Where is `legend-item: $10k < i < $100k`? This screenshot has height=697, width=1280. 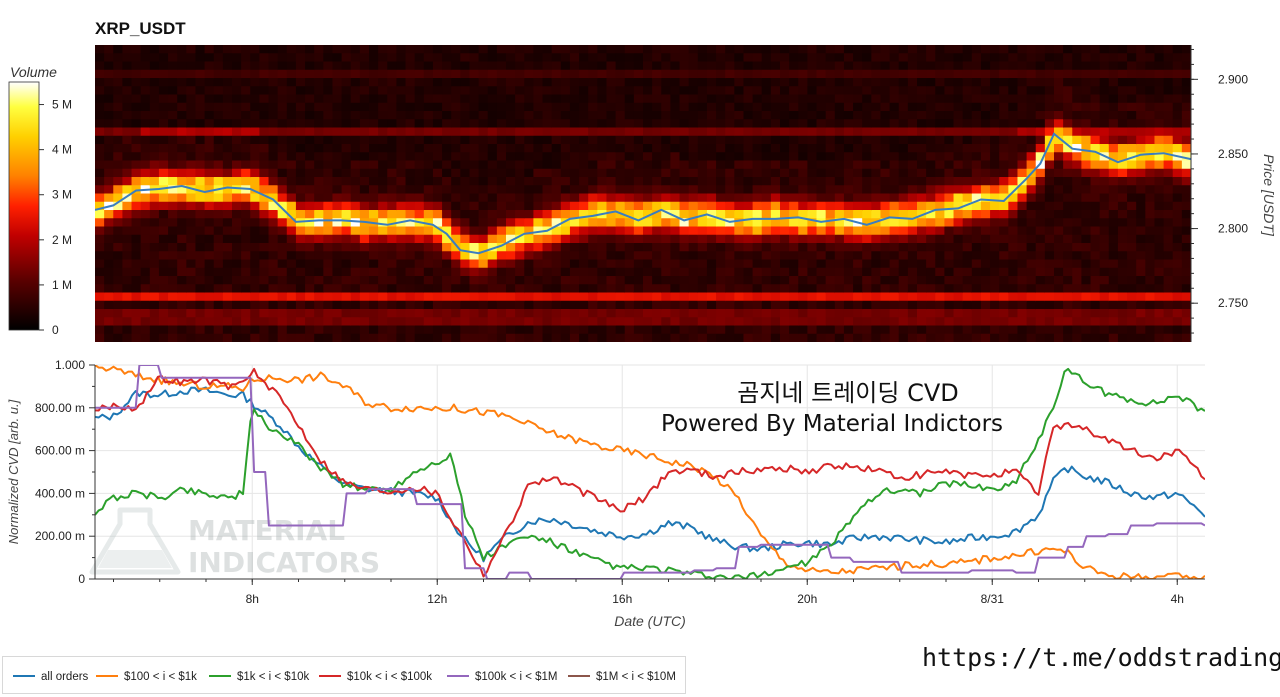 legend-item: $10k < i < $100k is located at coordinates (375, 677).